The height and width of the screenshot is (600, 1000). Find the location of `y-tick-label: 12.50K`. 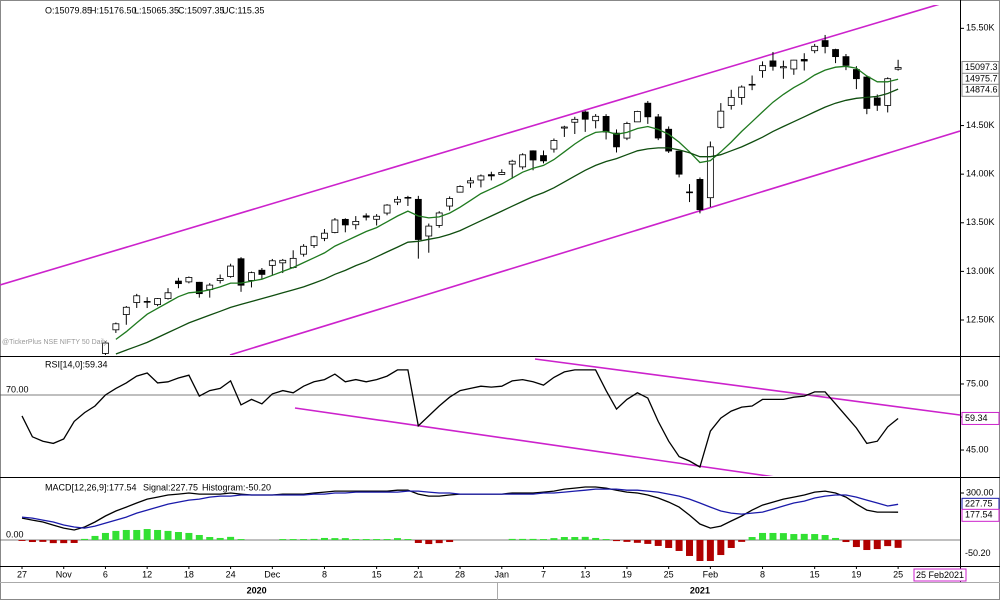

y-tick-label: 12.50K is located at coordinates (980, 319).